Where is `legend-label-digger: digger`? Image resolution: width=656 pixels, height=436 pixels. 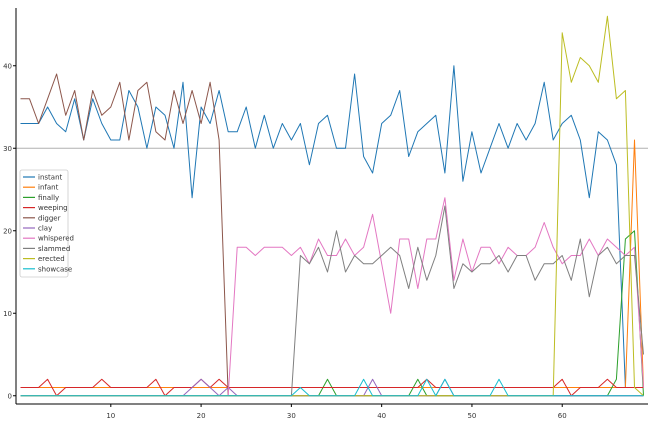 legend-label-digger: digger is located at coordinates (49, 218).